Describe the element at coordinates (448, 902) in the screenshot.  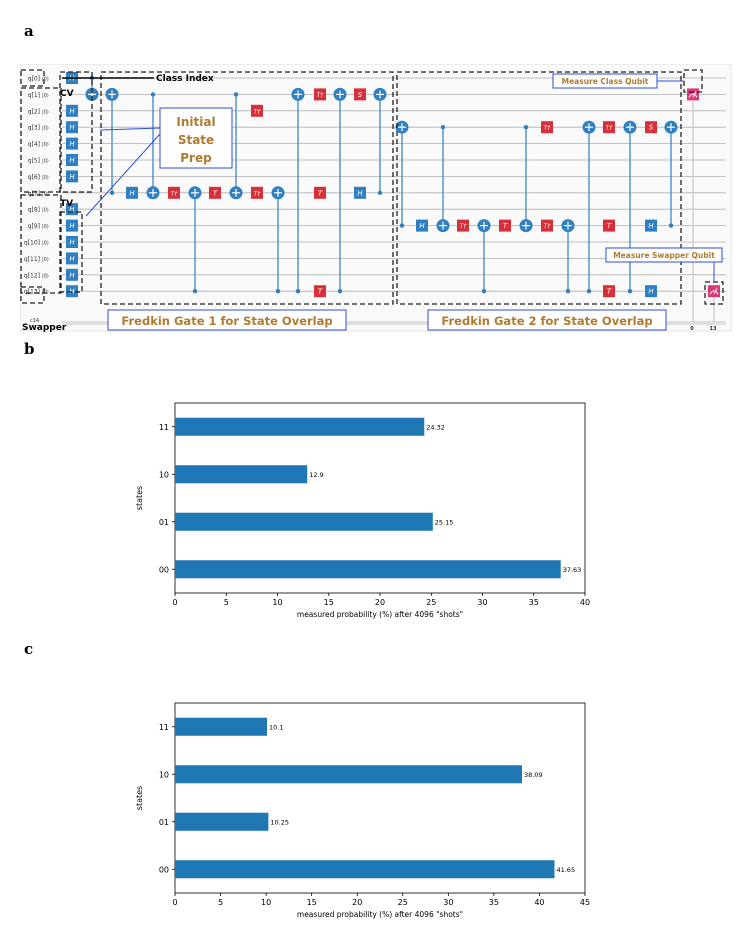
I see `x-tick-label: 30` at that location.